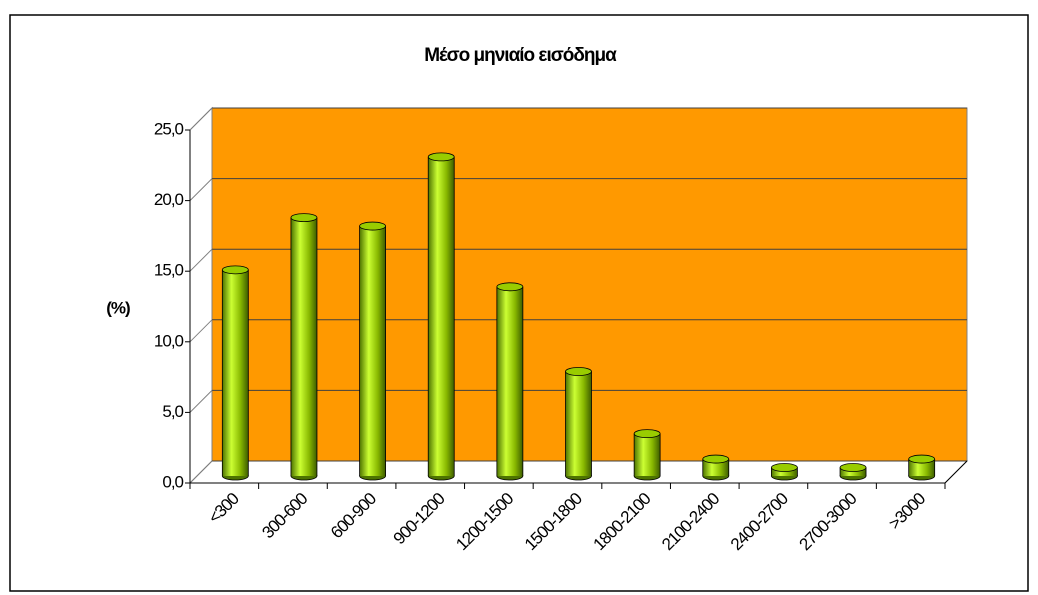 The height and width of the screenshot is (595, 1038). Describe the element at coordinates (118, 307) in the screenshot. I see `y-axis-label: (%)` at that location.